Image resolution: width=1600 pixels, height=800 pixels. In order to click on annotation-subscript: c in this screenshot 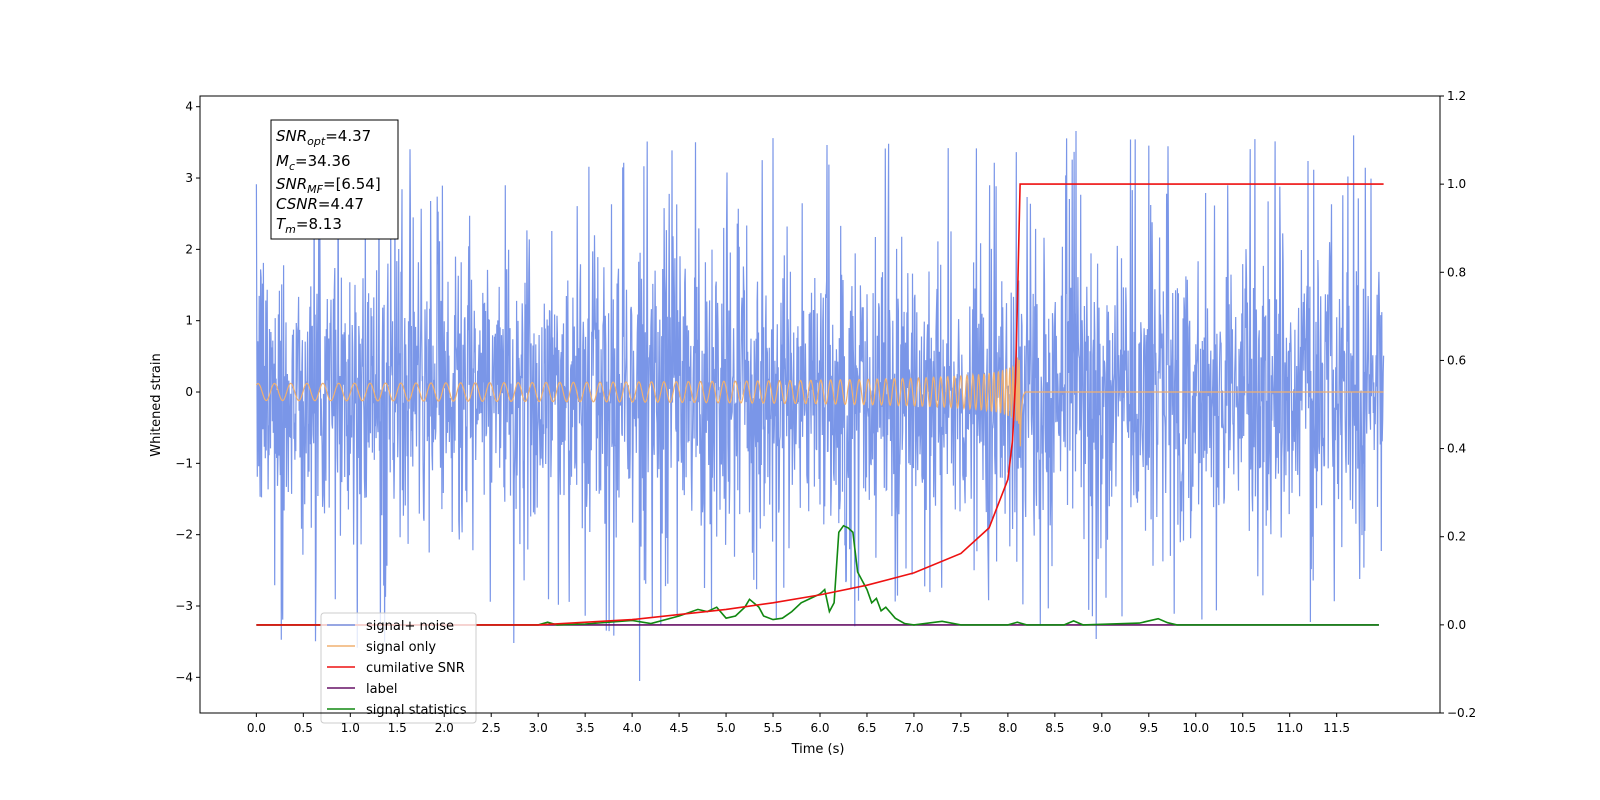, I will do `click(292, 166)`.